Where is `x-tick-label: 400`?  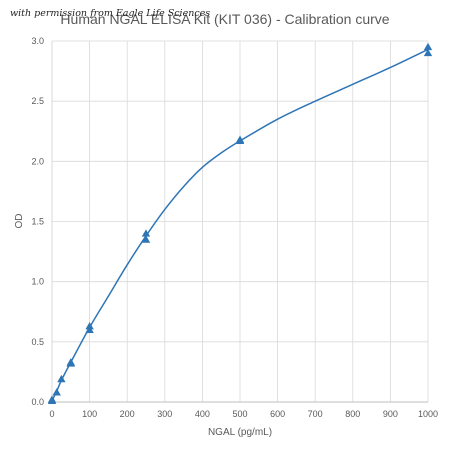 x-tick-label: 400 is located at coordinates (202, 414).